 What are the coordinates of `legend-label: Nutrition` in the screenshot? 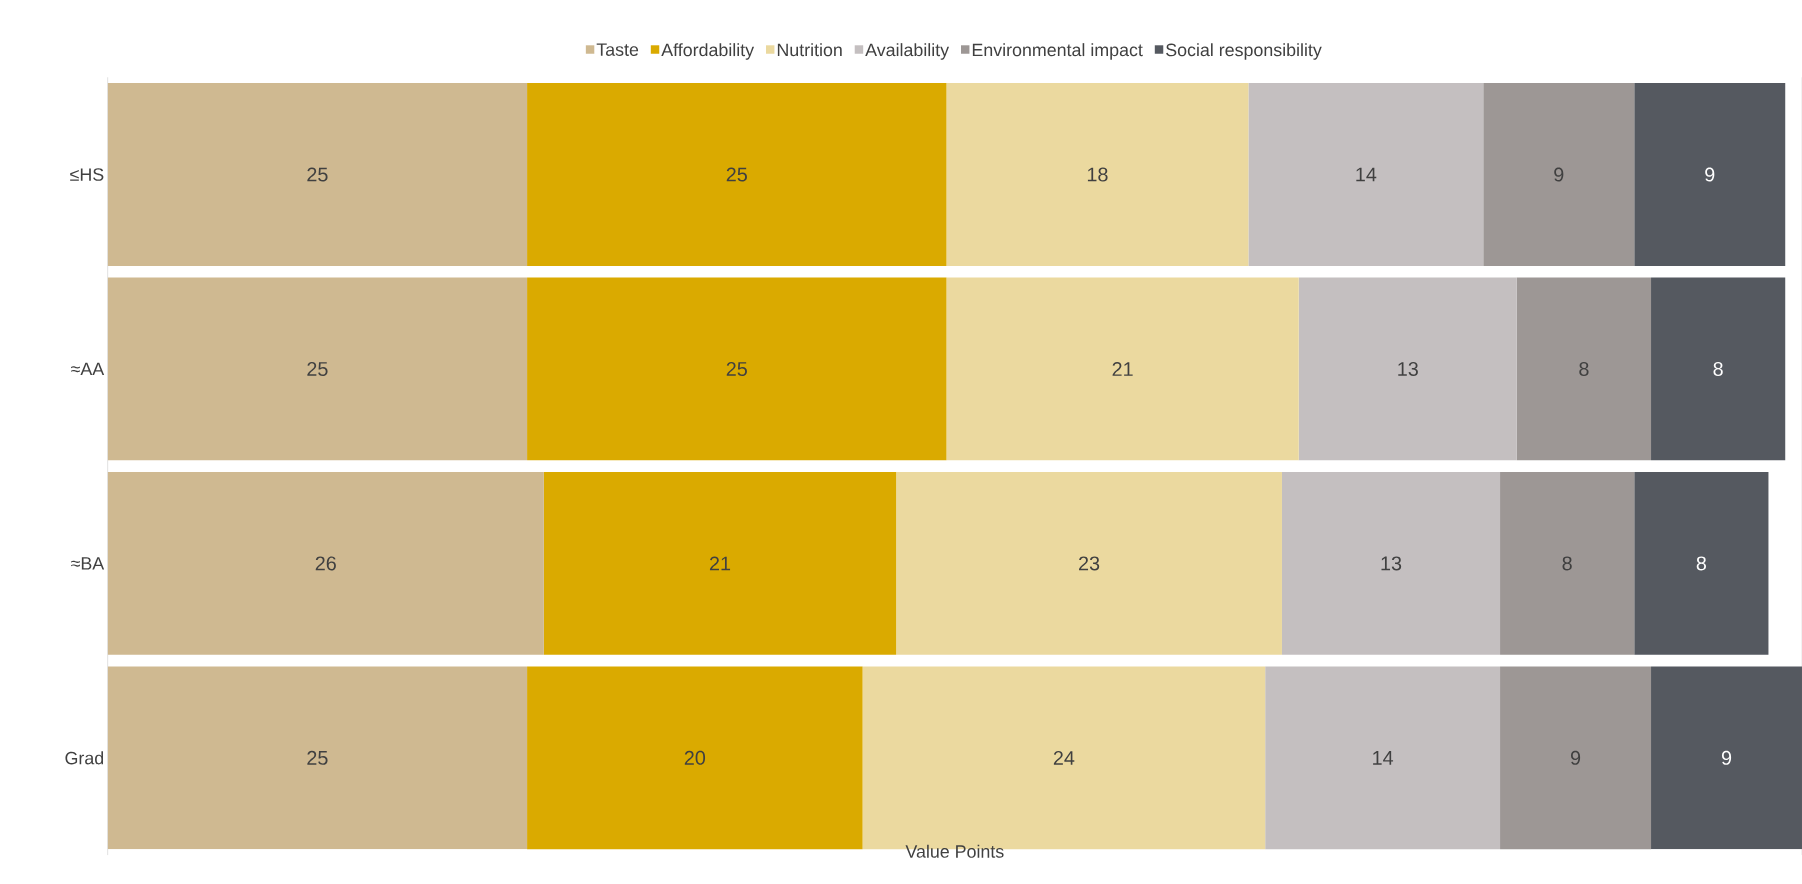 It's located at (809, 50).